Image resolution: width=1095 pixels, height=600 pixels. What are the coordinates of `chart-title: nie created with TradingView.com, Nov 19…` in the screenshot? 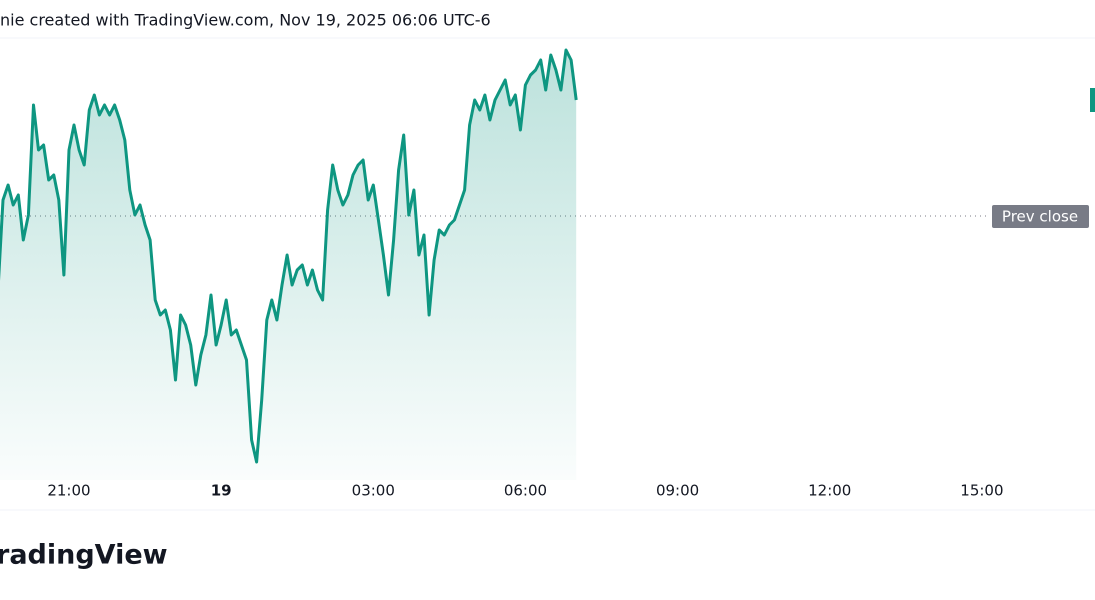 It's located at (245, 20).